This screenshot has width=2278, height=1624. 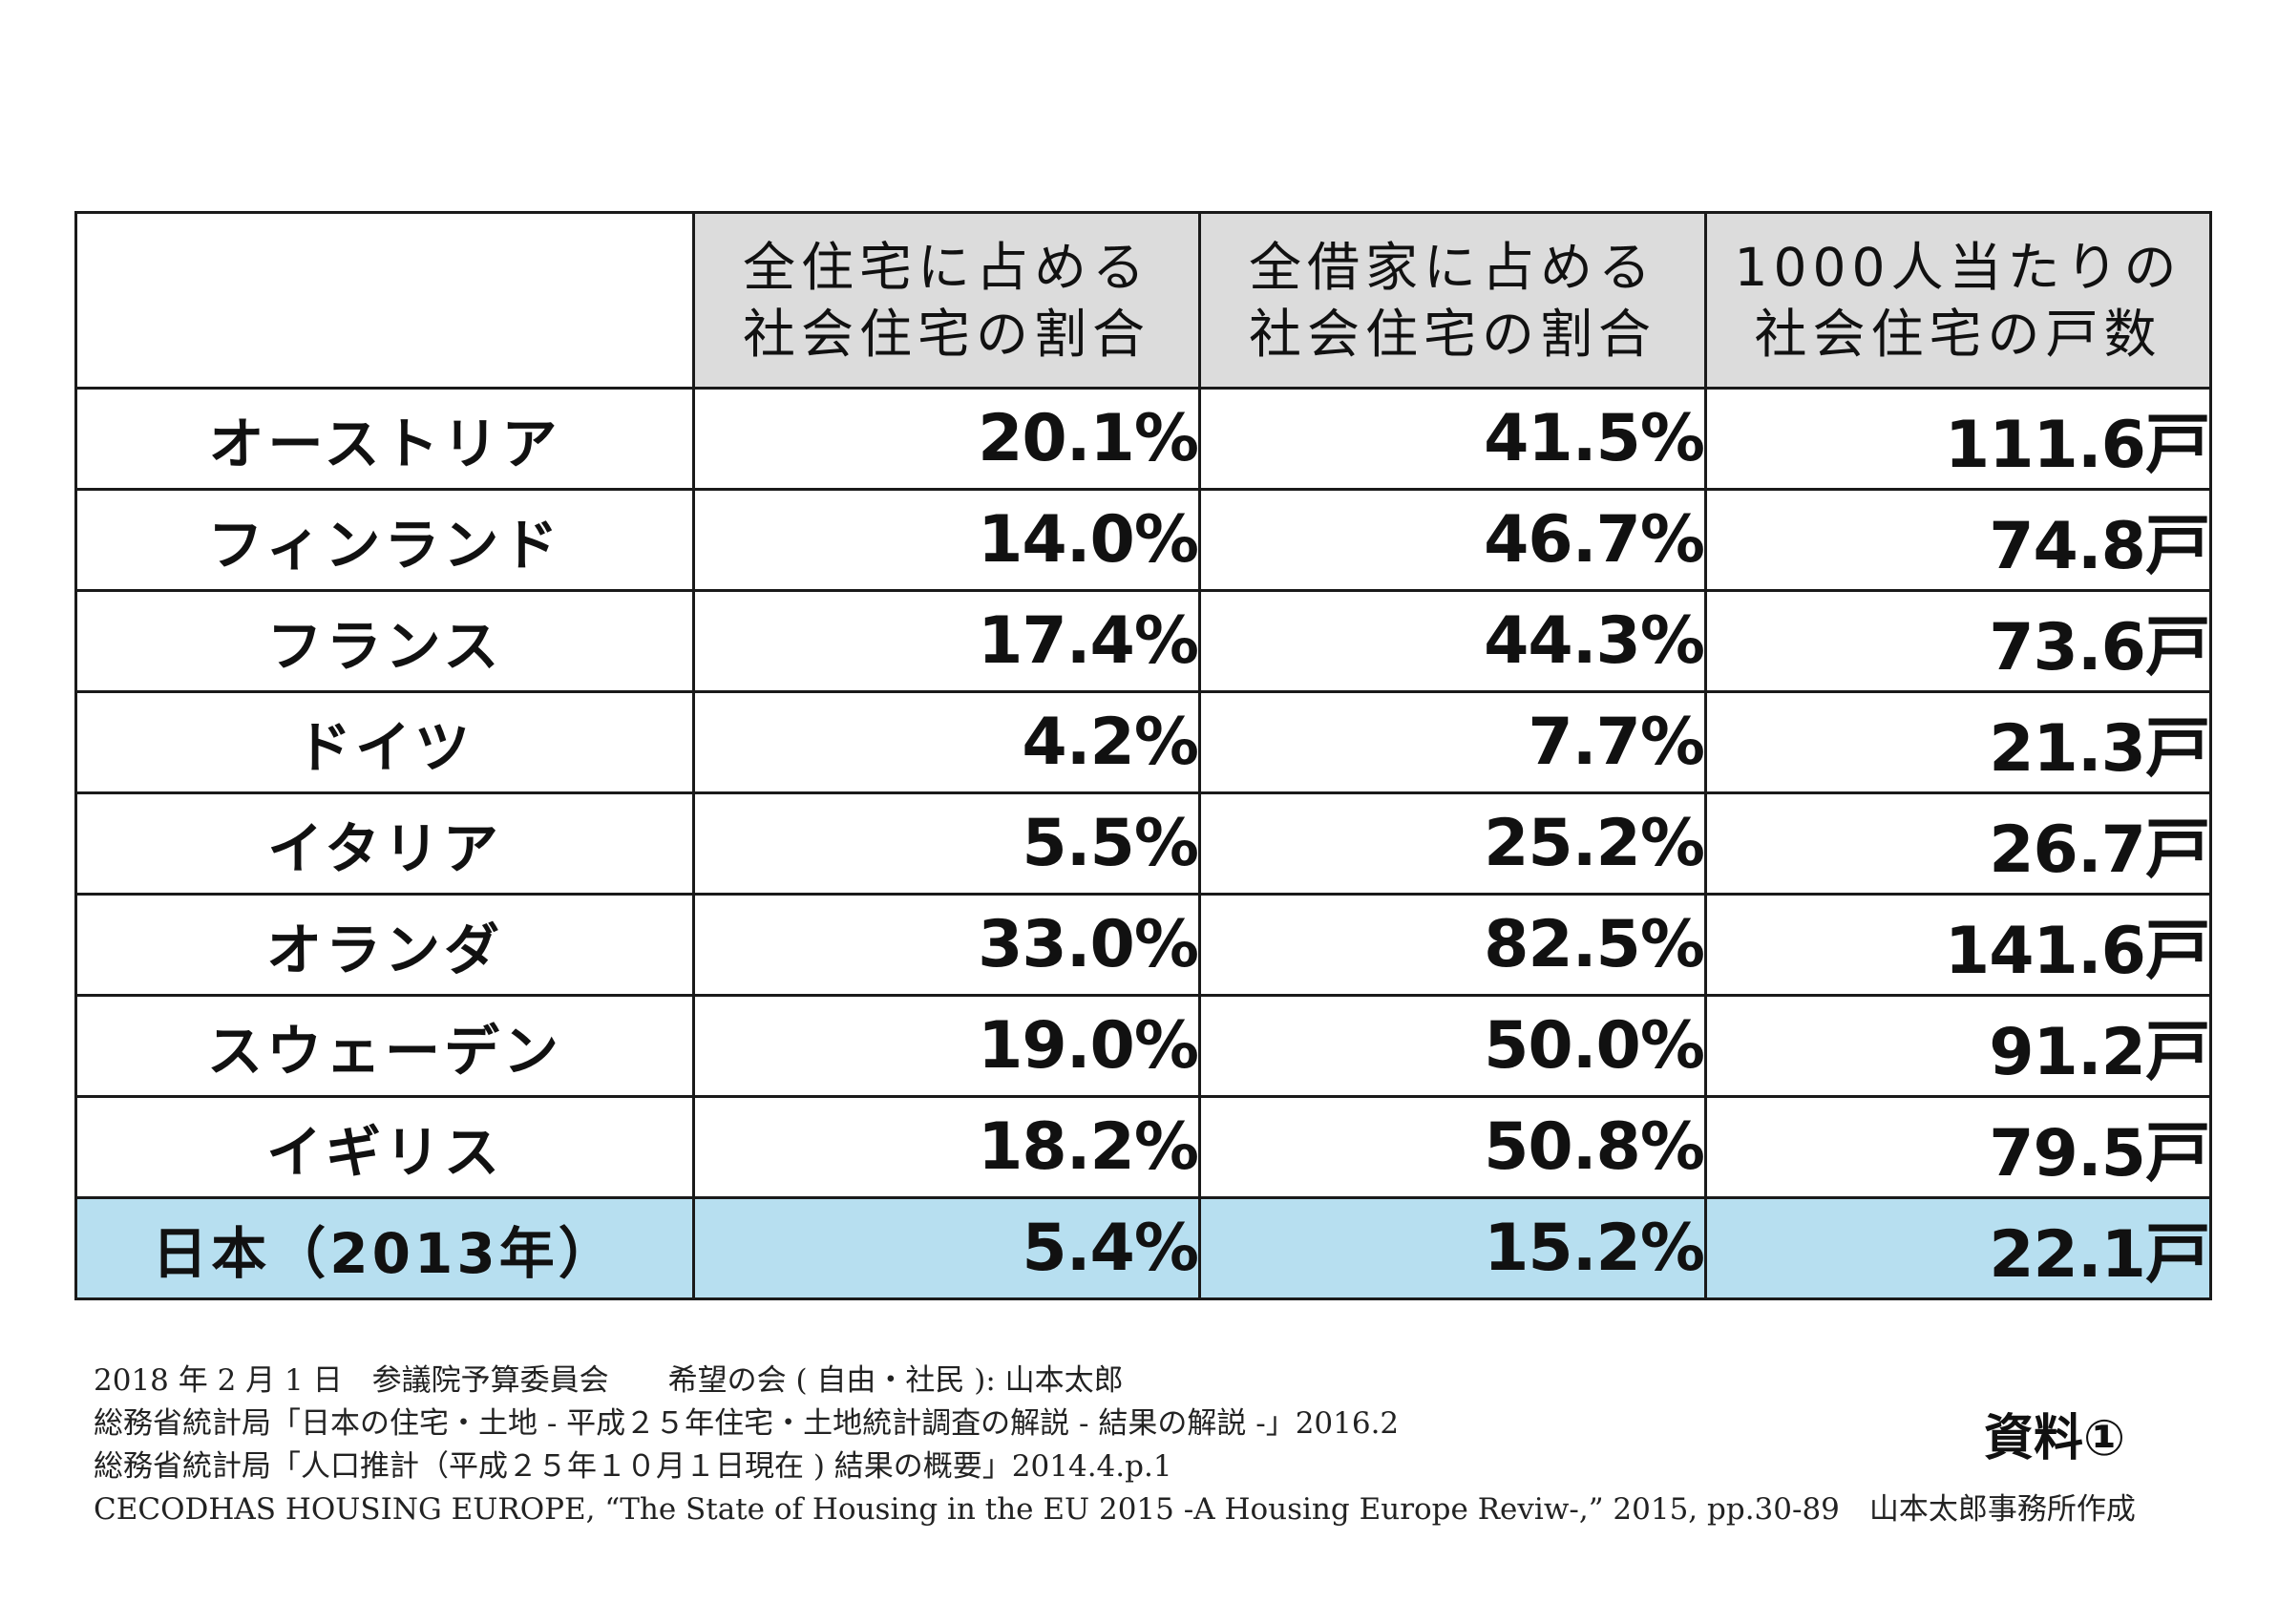 I want to click on table-row: ドイツ 4.2% 7.7% 21.3戸, so click(x=1143, y=742).